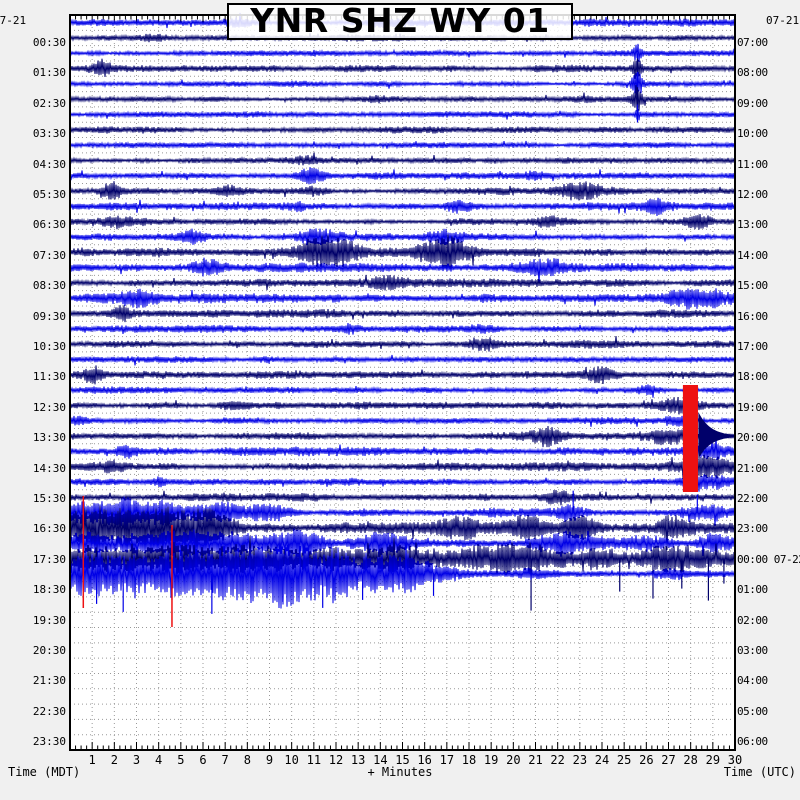  Describe the element at coordinates (535, 760) in the screenshot. I see `minute-label: 21` at that location.